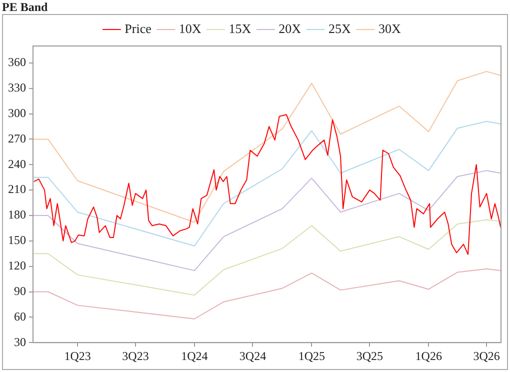 Image resolution: width=510 pixels, height=372 pixels. I want to click on legend-label: 15X, so click(240, 28).